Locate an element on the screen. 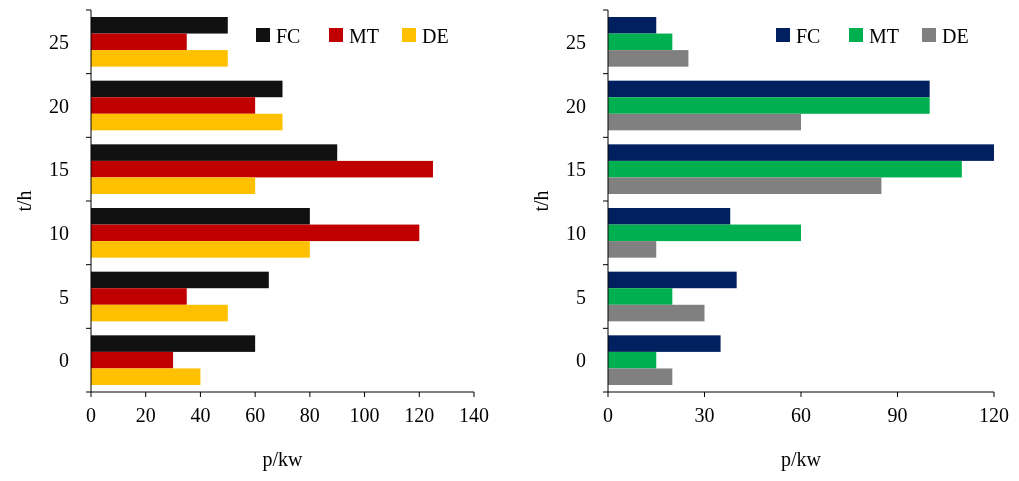 This screenshot has height=481, width=1019. x-tick-label: 40 is located at coordinates (200, 415).